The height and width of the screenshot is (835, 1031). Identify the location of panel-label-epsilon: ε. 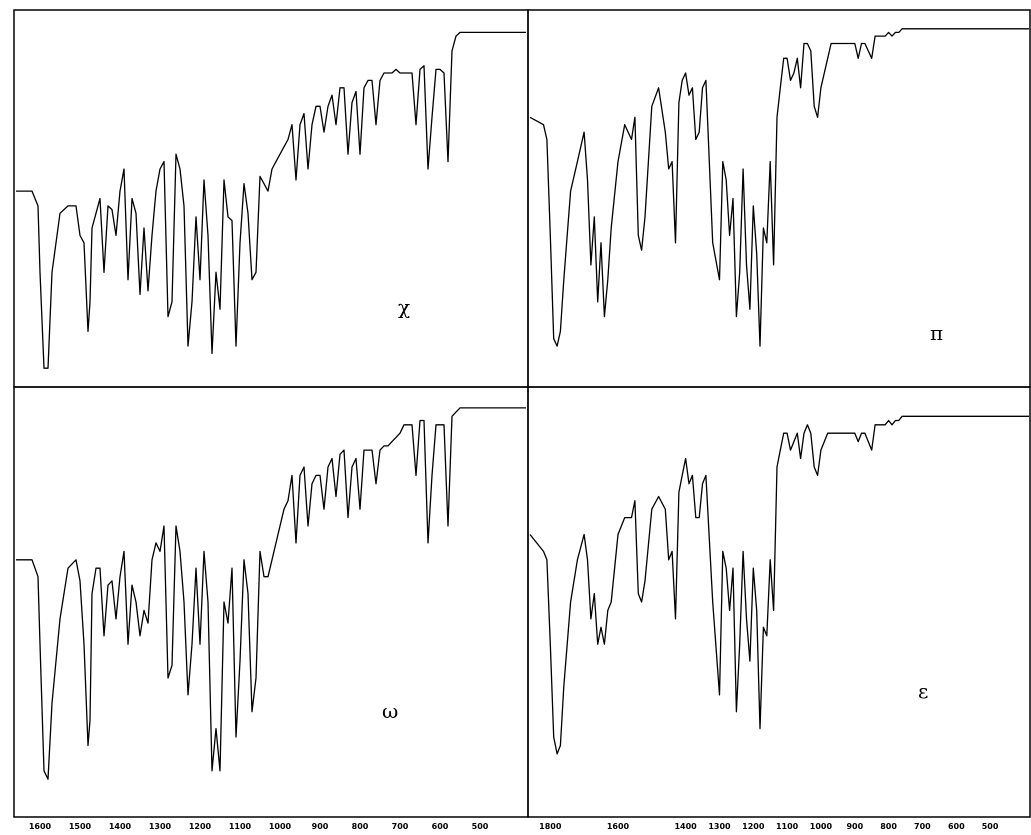
(923, 691).